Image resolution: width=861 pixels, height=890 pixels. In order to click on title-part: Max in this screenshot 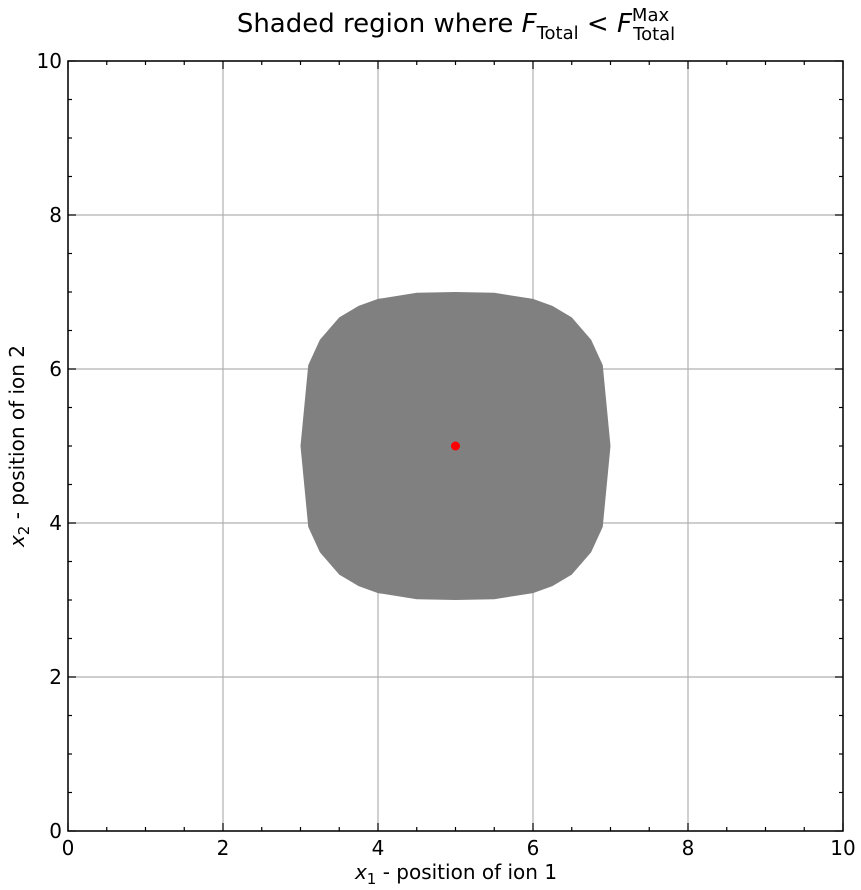, I will do `click(651, 15)`.